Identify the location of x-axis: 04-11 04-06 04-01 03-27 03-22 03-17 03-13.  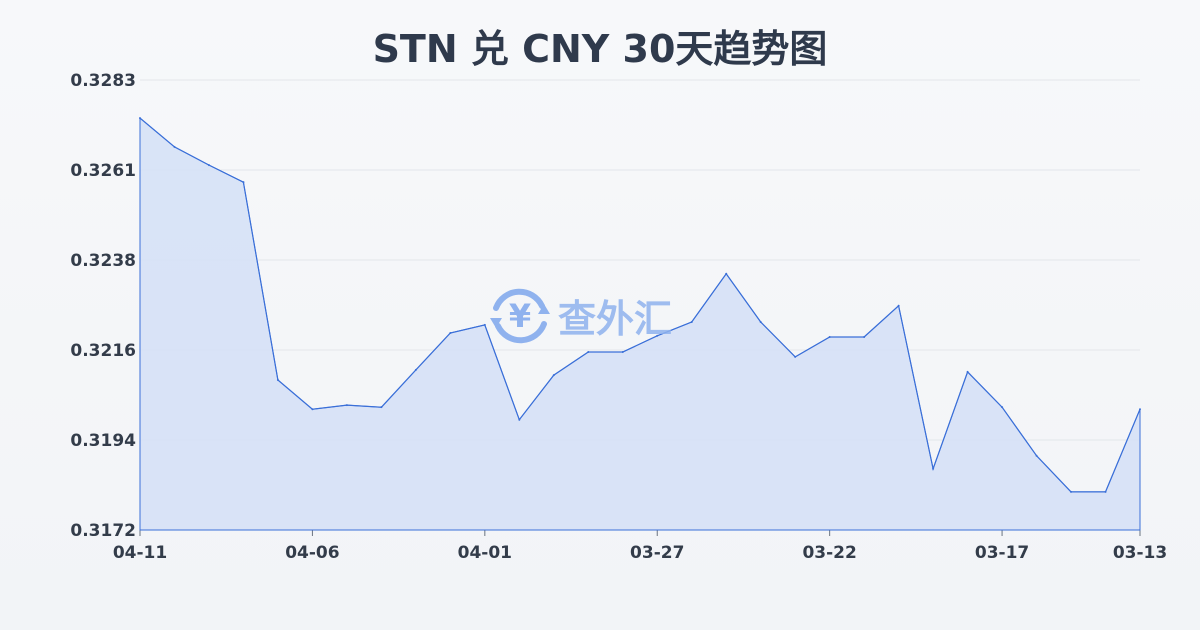
(640, 546).